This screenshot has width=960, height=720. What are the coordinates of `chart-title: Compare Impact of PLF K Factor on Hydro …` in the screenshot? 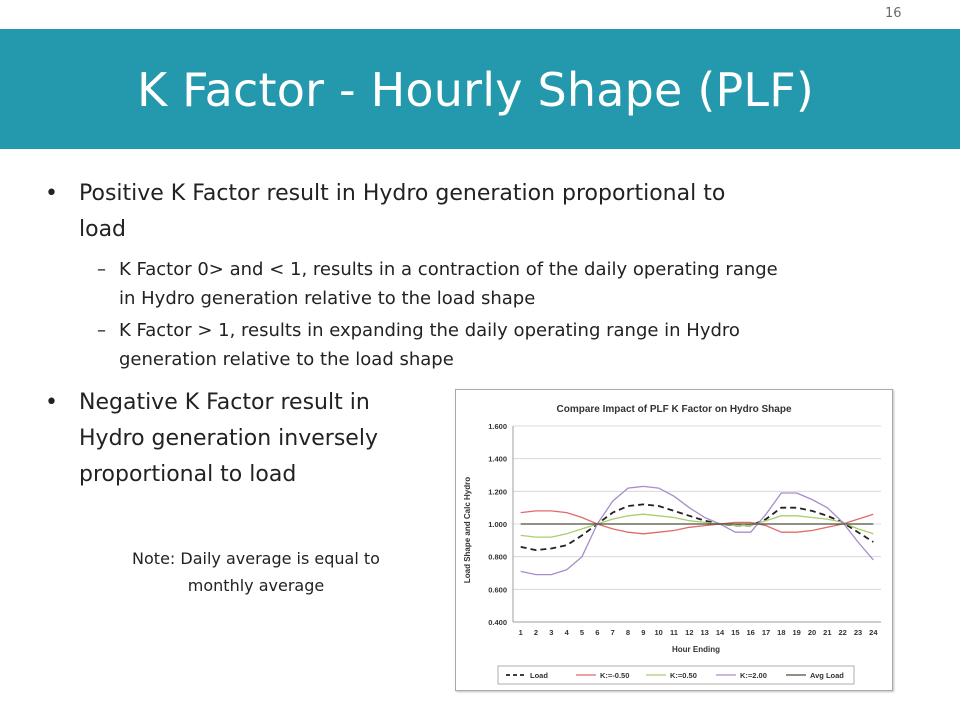 It's located at (673, 409).